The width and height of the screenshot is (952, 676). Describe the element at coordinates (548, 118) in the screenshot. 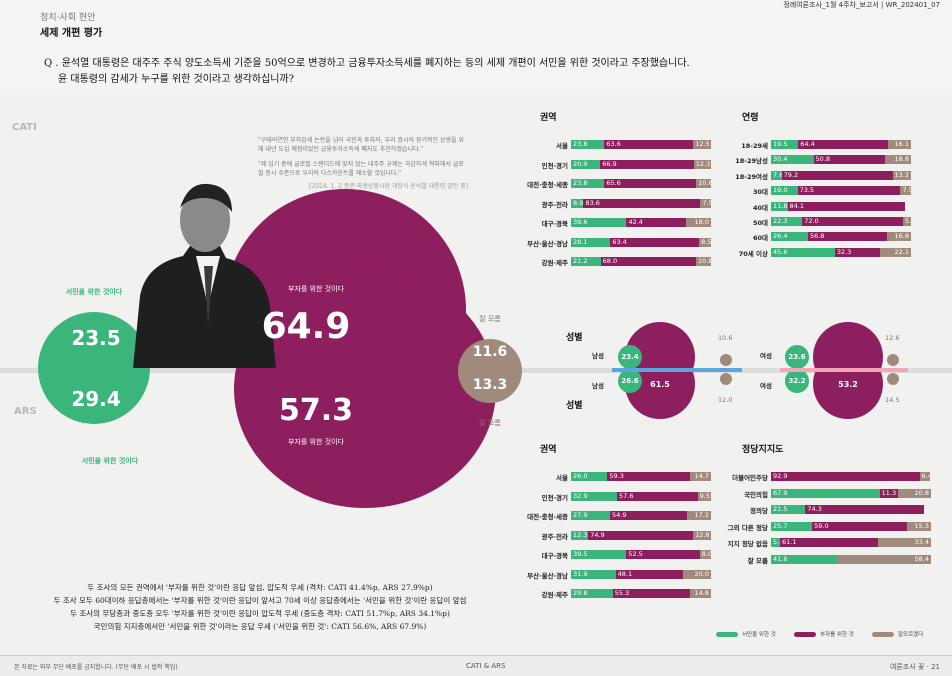

I see `region-cati-title: 권역` at that location.